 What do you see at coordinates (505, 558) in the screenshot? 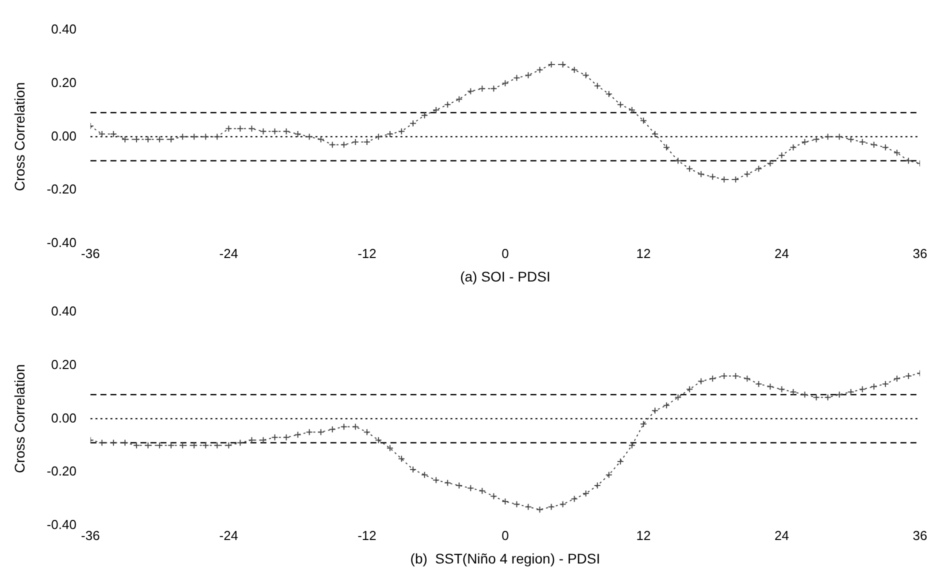
I see `x-axis-title: (b) SST(Niño 4 region) - PDSI` at bounding box center [505, 558].